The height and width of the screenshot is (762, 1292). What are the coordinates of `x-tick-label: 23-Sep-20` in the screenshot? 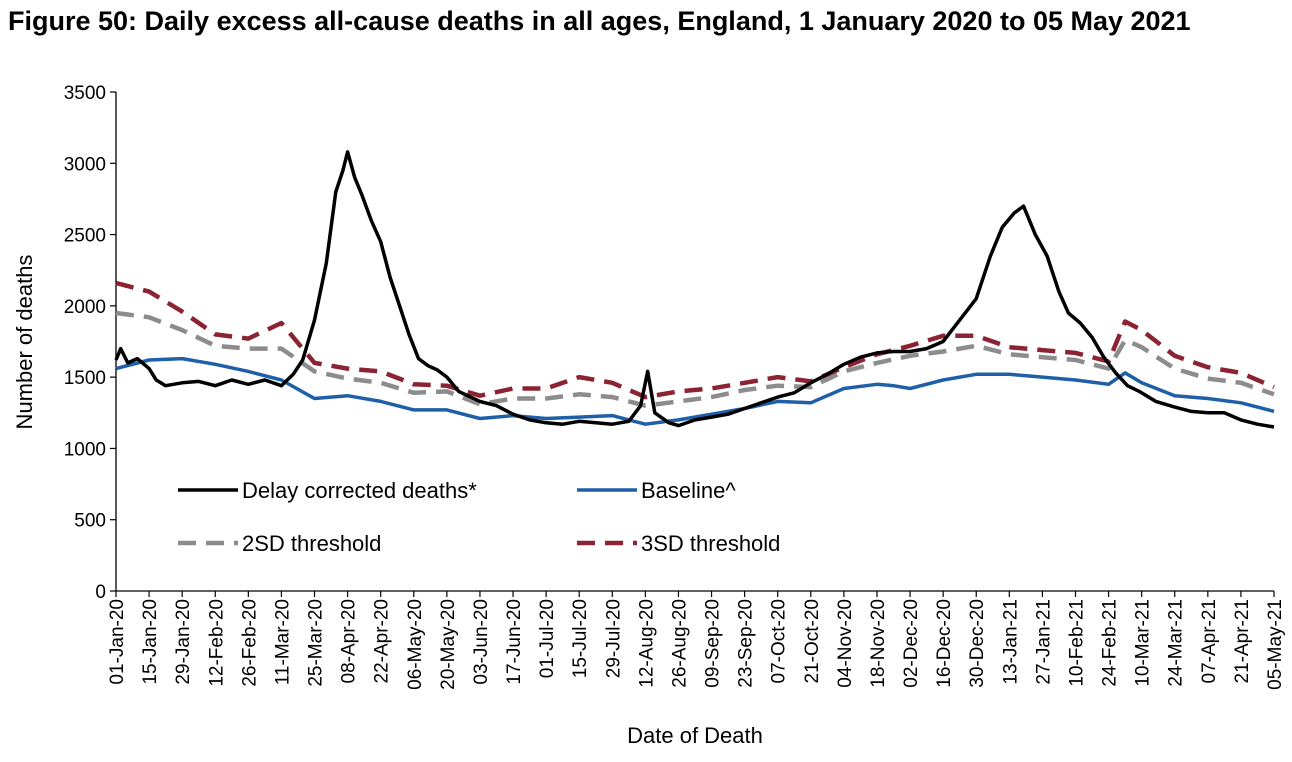 It's located at (746, 643).